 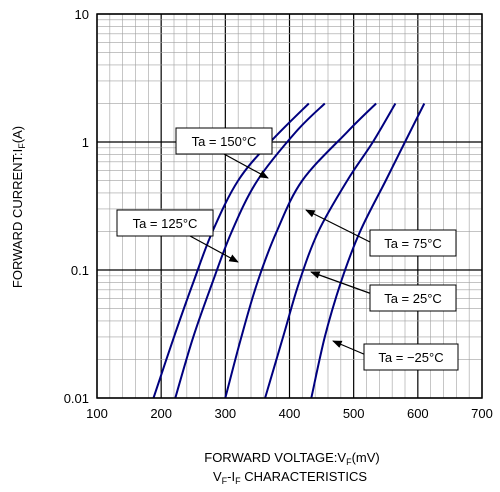 What do you see at coordinates (225, 413) in the screenshot?
I see `x-tick-label: 300` at bounding box center [225, 413].